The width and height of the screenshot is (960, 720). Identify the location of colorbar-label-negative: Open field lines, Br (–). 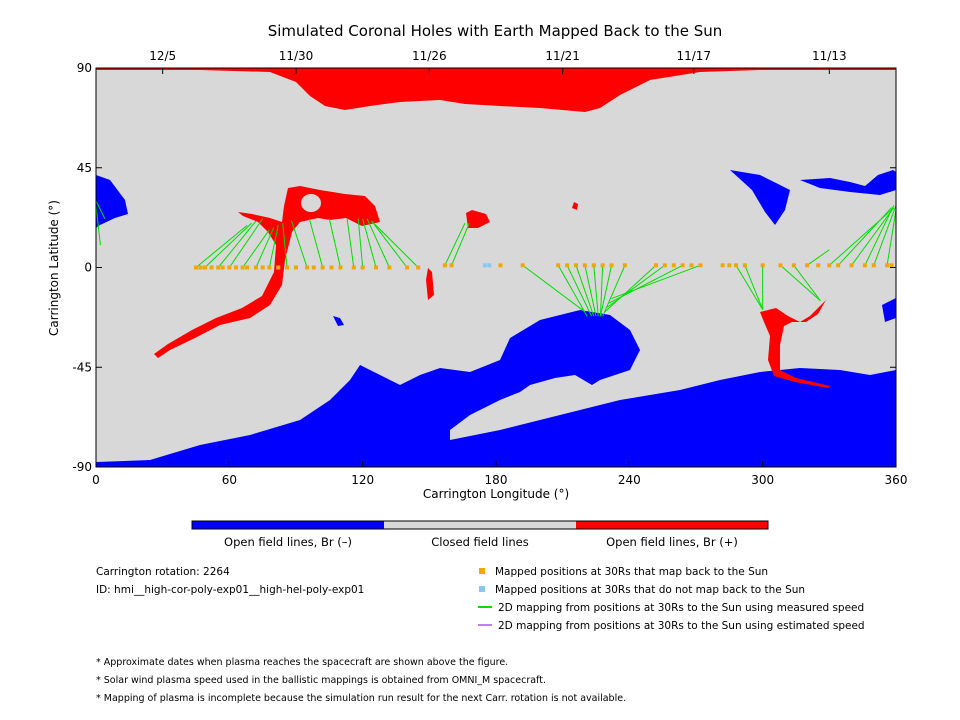
(288, 542).